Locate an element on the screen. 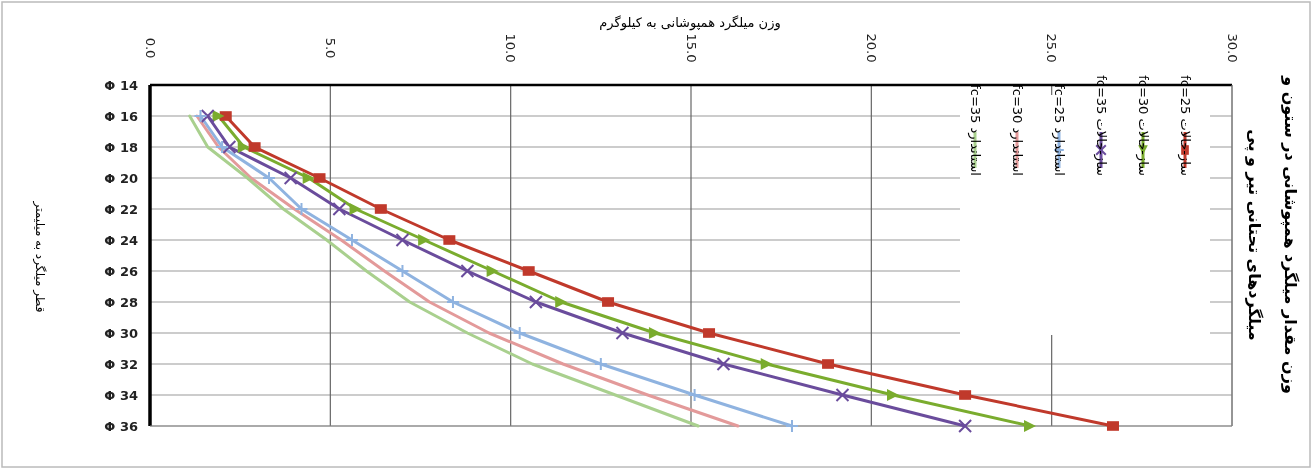 Image resolution: width=1312 pixels, height=469 pixels. y-tick-label: Φ 14 is located at coordinates (121, 85).